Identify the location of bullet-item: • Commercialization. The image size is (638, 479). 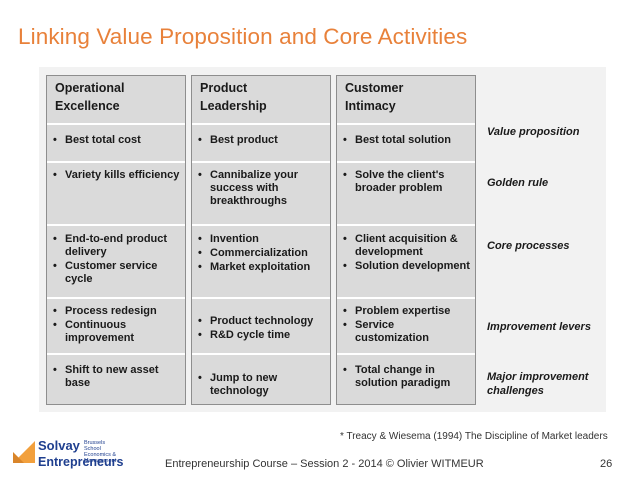
(253, 253).